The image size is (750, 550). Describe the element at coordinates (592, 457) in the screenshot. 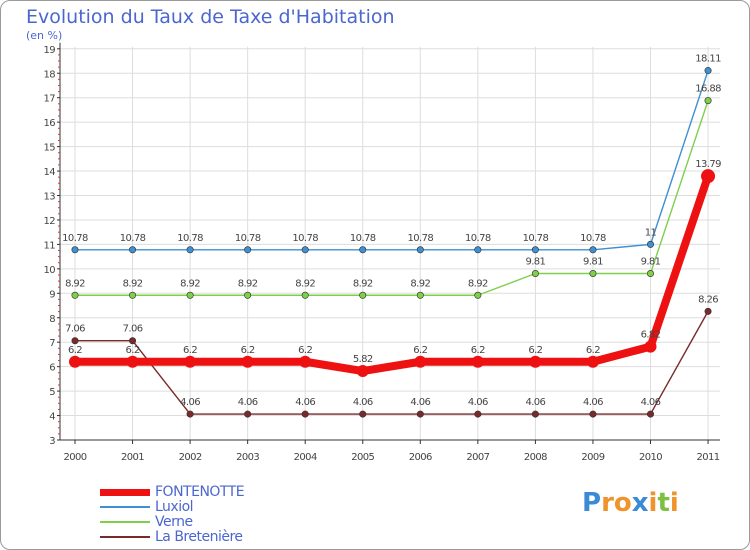

I see `x-tick-label: 2009` at that location.